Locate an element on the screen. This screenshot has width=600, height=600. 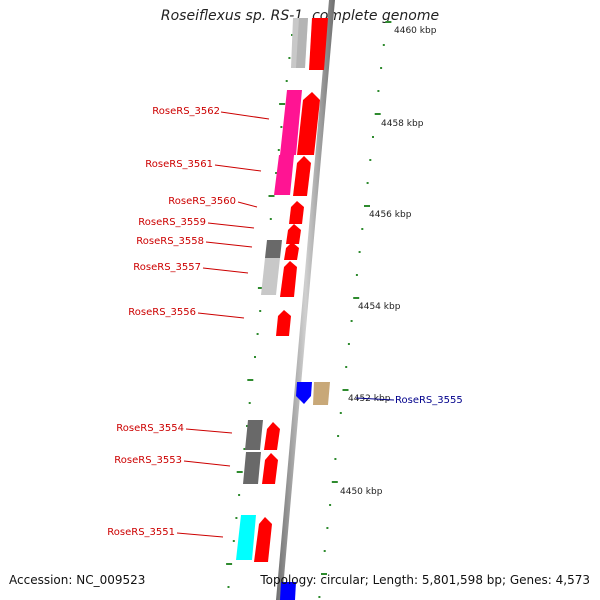
scale-tick-ring is located at coordinates (355, 309).